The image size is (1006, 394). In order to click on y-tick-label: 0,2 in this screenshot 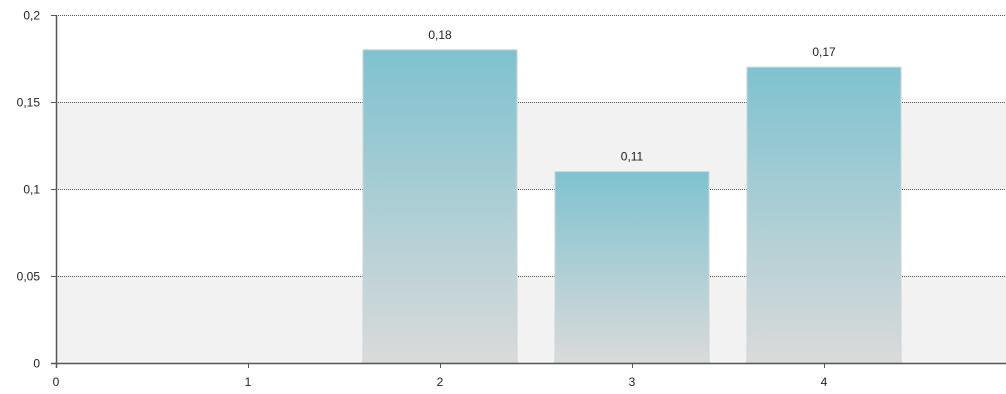, I will do `click(31, 16)`.